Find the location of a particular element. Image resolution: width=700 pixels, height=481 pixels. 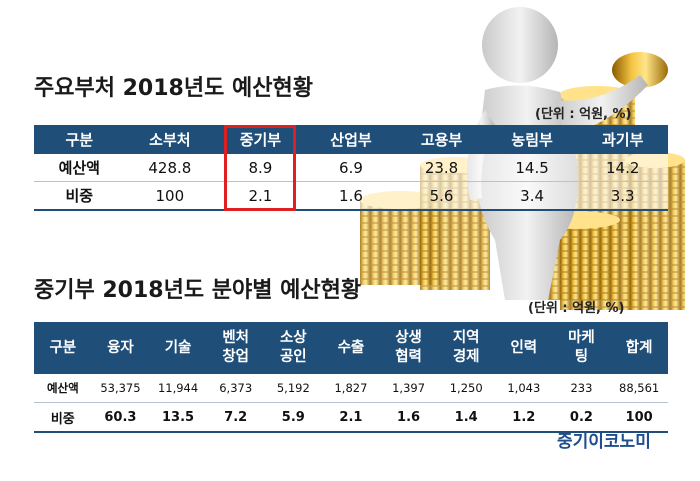

header-ministry: 중기부 is located at coordinates (260, 139).